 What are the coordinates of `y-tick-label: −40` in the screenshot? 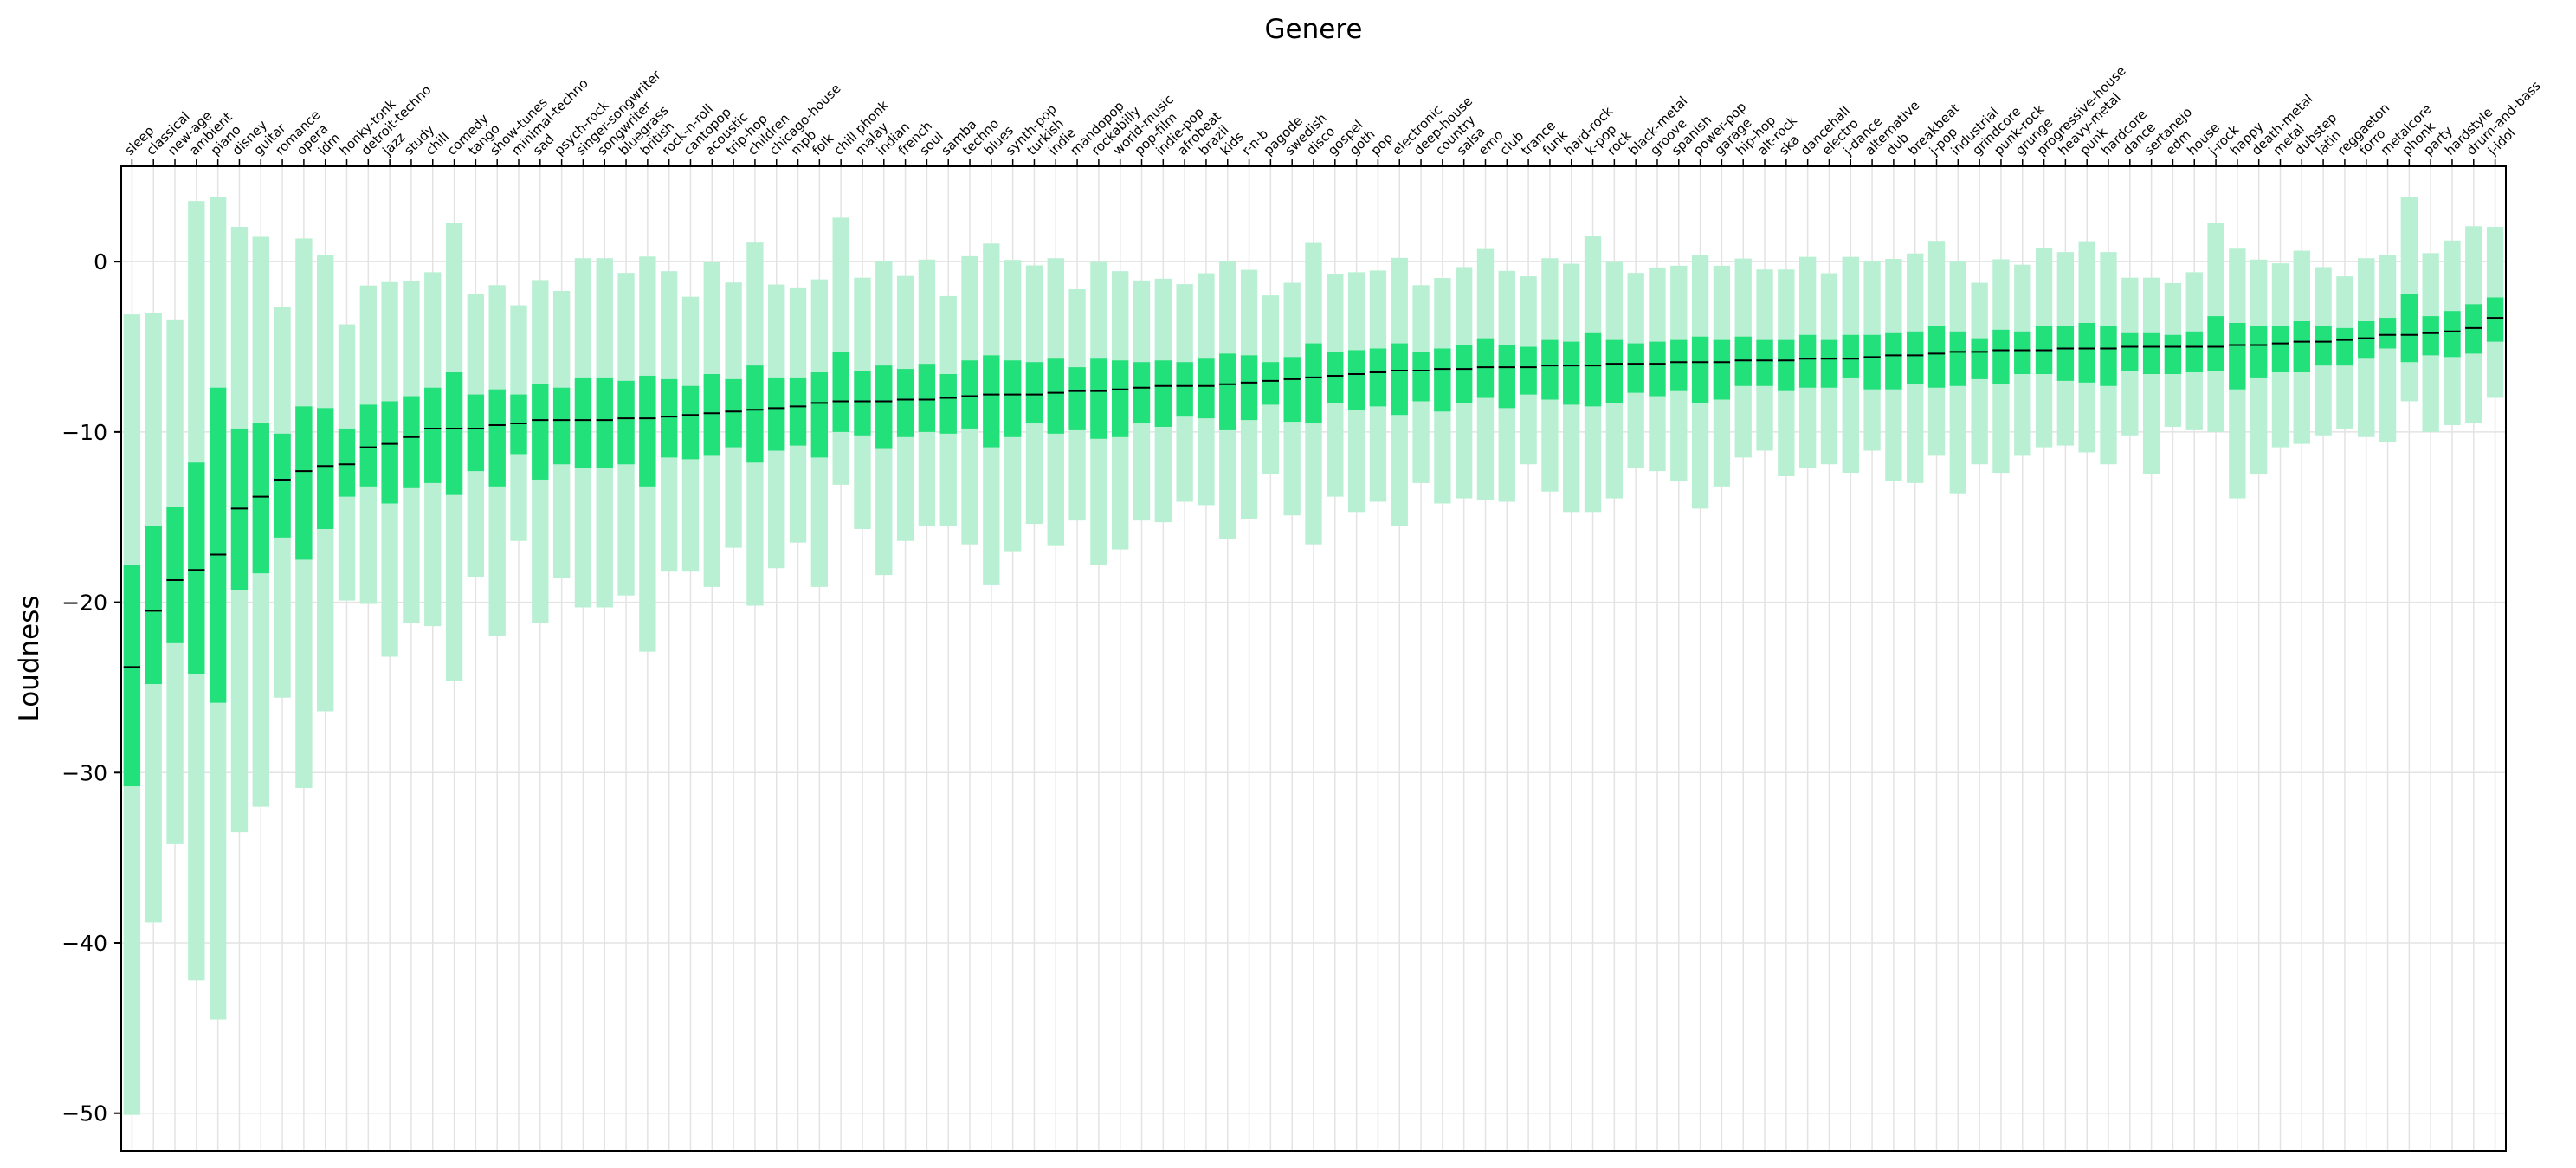 It's located at (84, 944).